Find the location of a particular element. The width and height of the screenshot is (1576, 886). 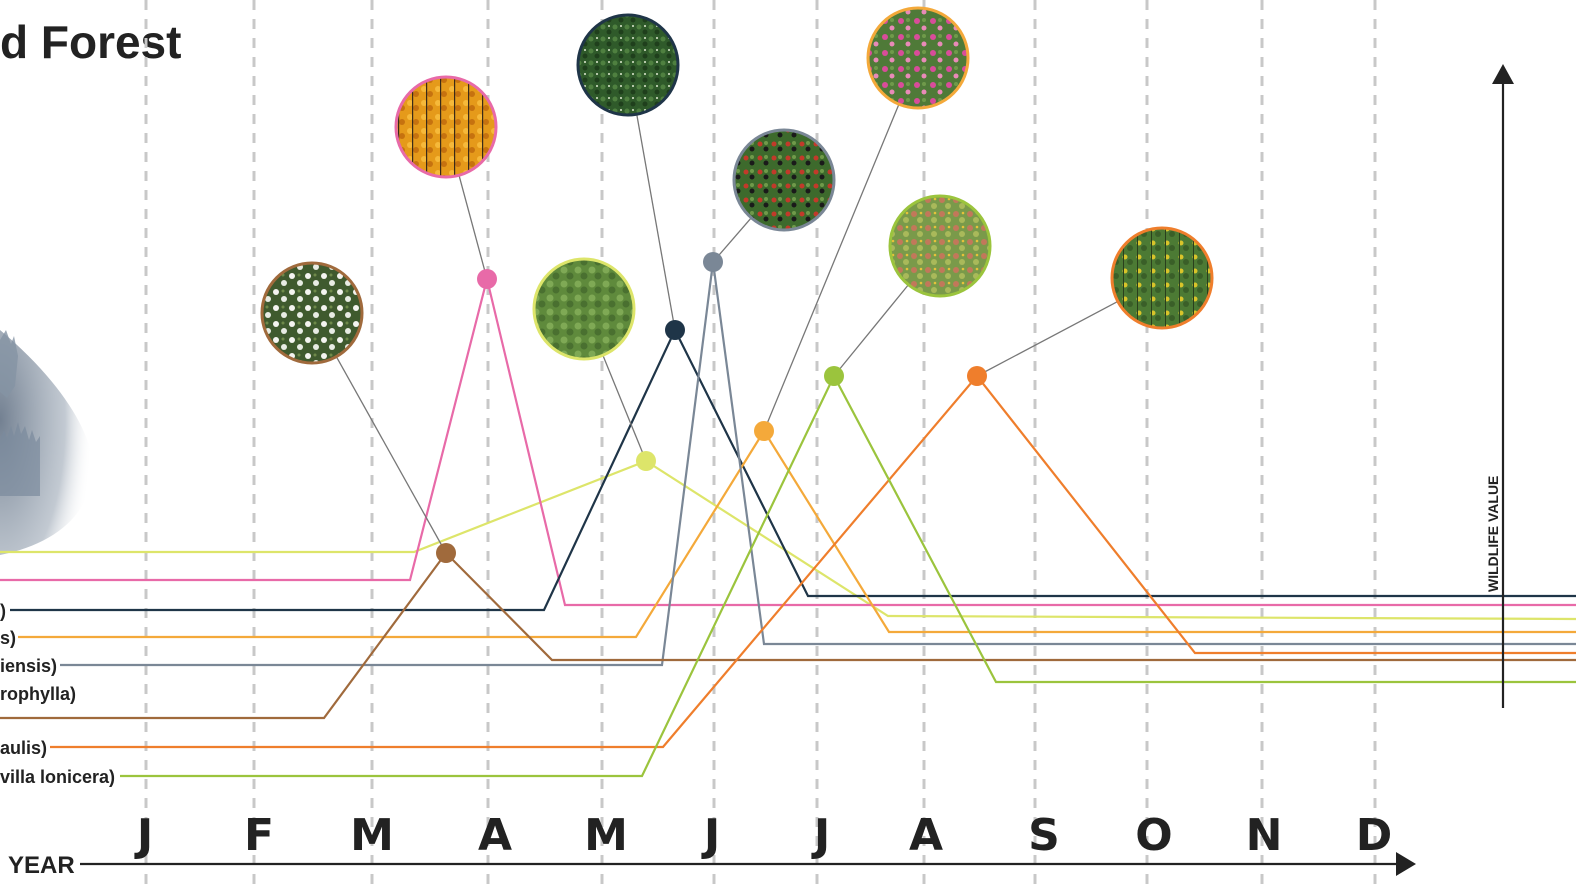

pink-flowers-photo is located at coordinates (918, 58).